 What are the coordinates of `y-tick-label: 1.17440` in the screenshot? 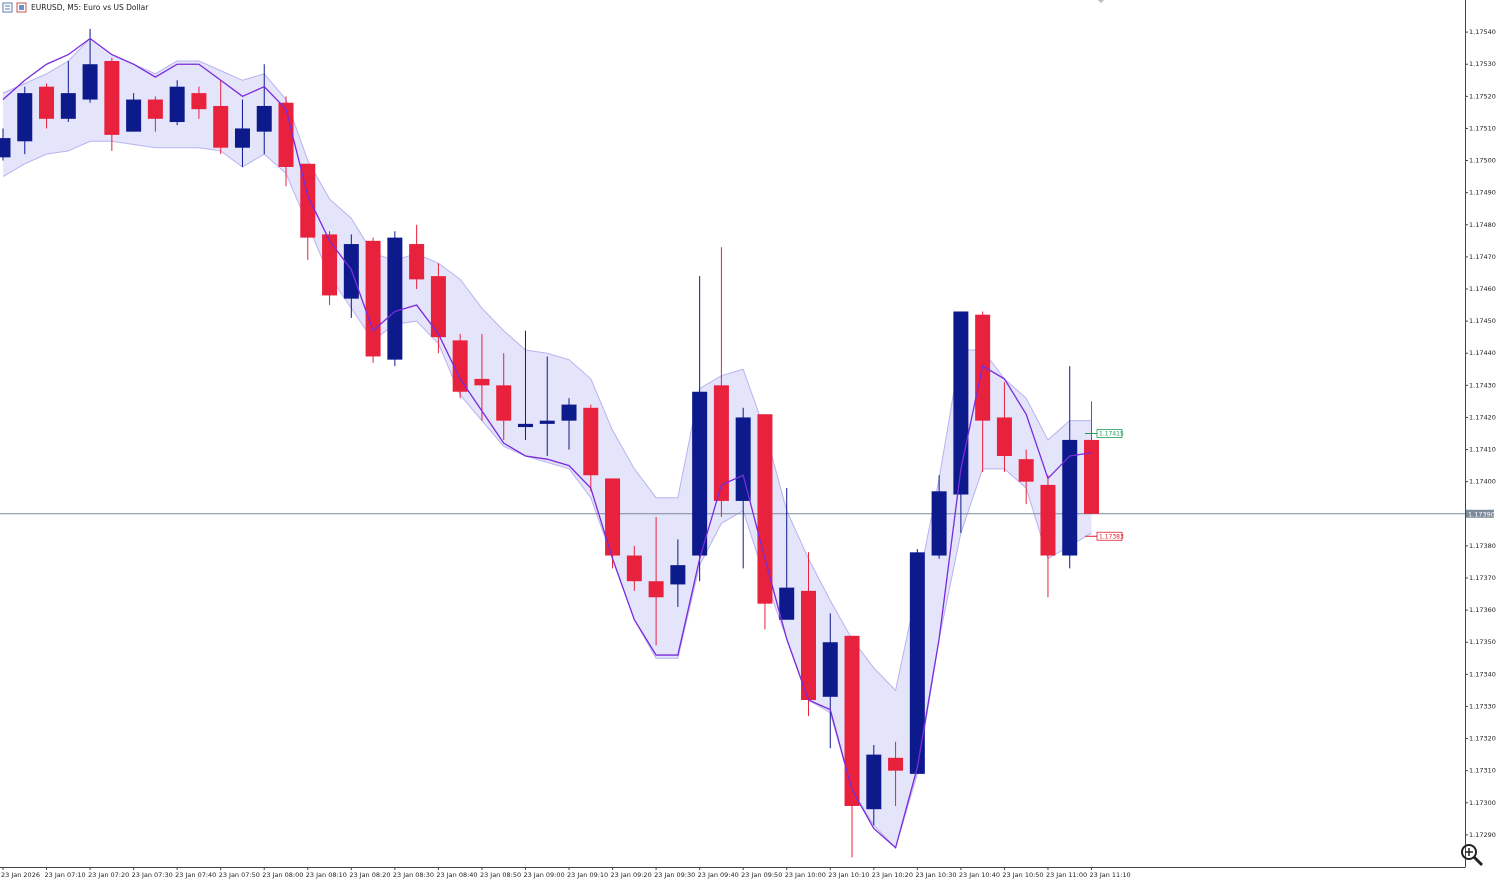 It's located at (1482, 353).